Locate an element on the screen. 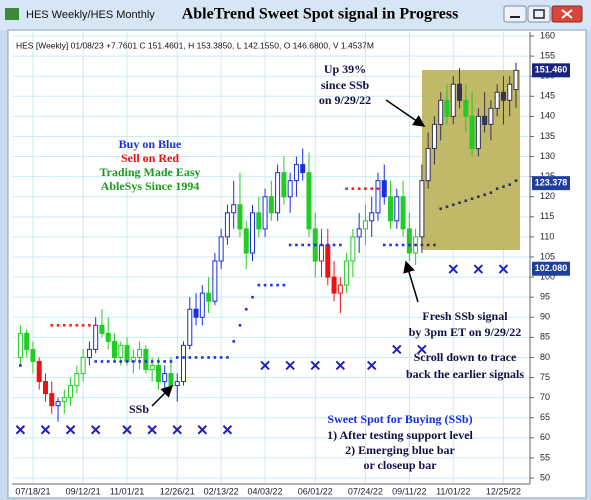 The width and height of the screenshot is (591, 500). price-tag is located at coordinates (551, 268).